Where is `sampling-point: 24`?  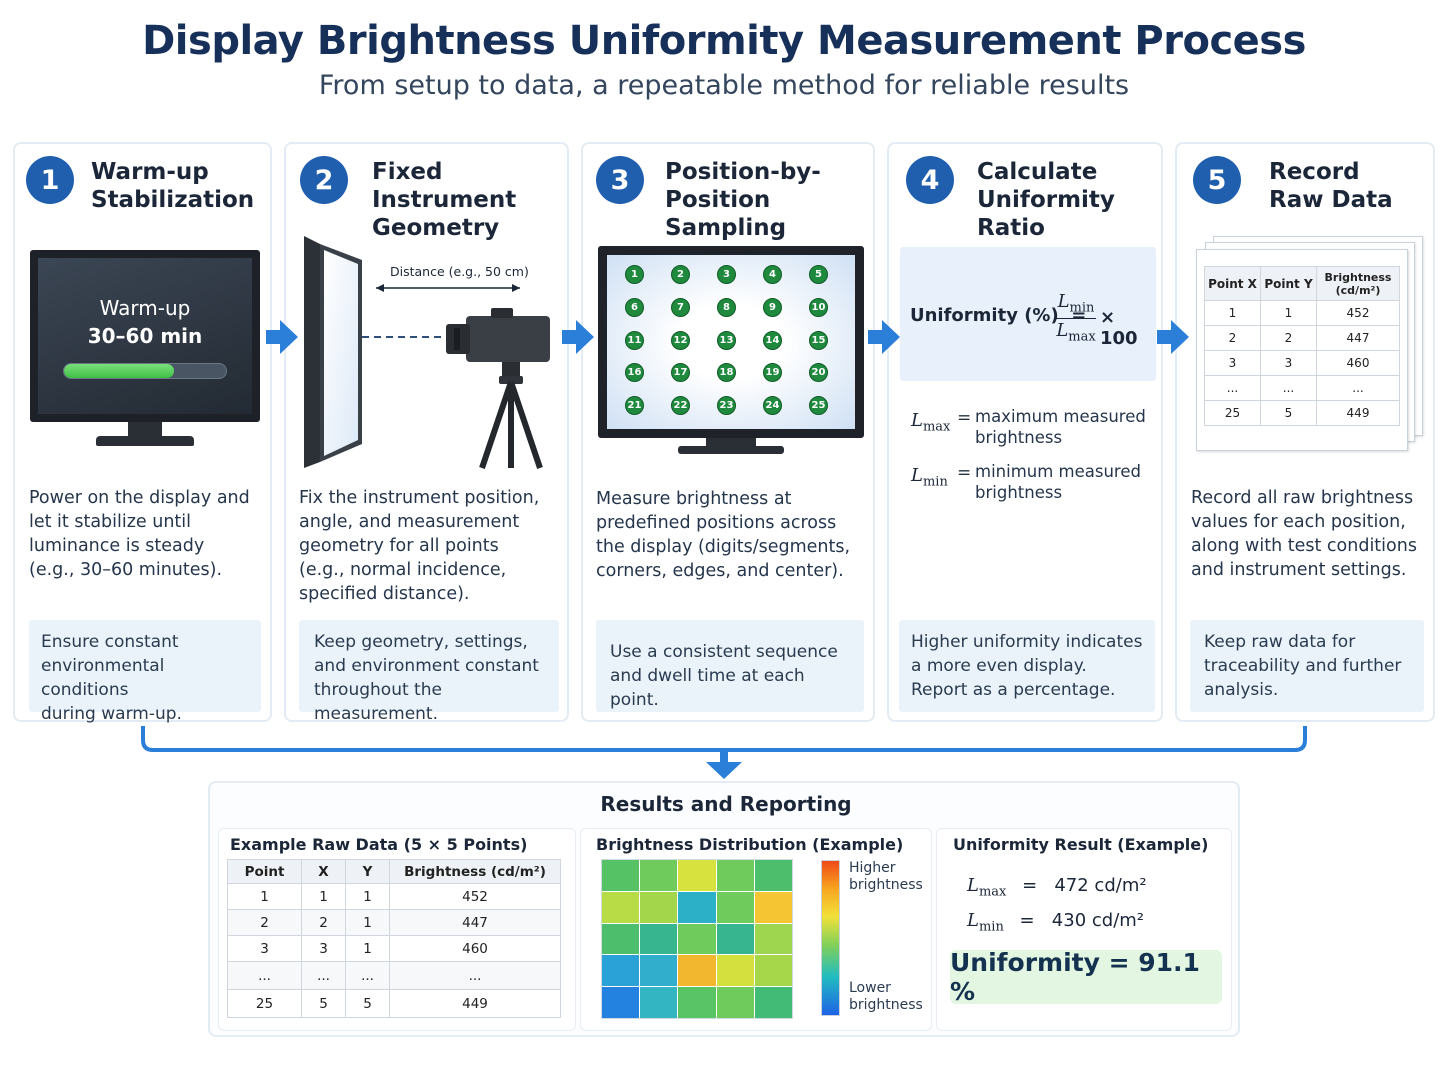
sampling-point: 24 is located at coordinates (772, 405).